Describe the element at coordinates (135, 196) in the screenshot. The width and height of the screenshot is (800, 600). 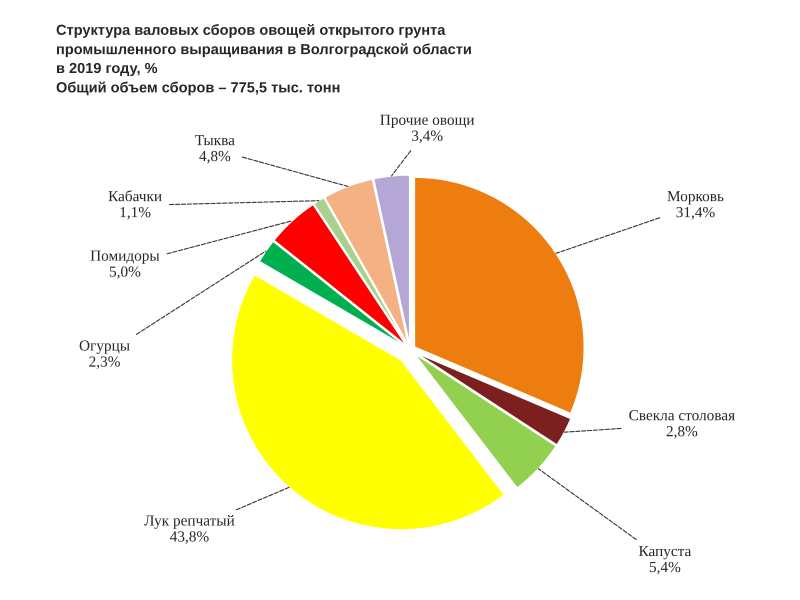
I see `slice-label: Кабачки` at that location.